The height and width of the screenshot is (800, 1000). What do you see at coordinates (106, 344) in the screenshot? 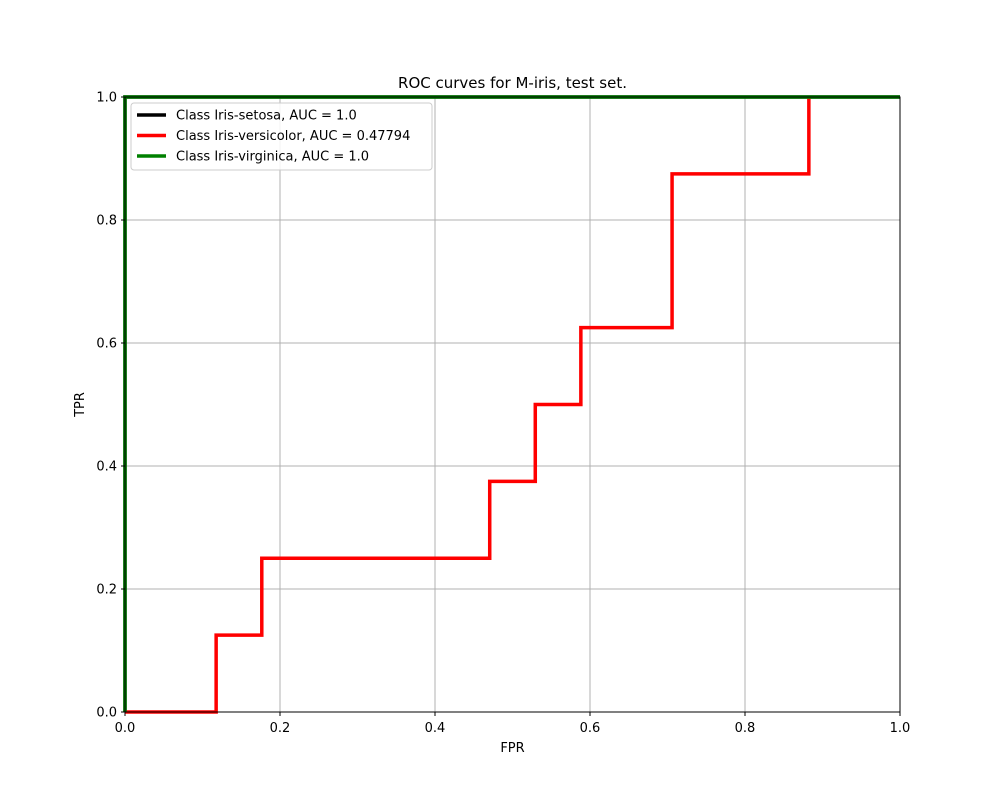
I see `y-tick-label: 0.6` at bounding box center [106, 344].